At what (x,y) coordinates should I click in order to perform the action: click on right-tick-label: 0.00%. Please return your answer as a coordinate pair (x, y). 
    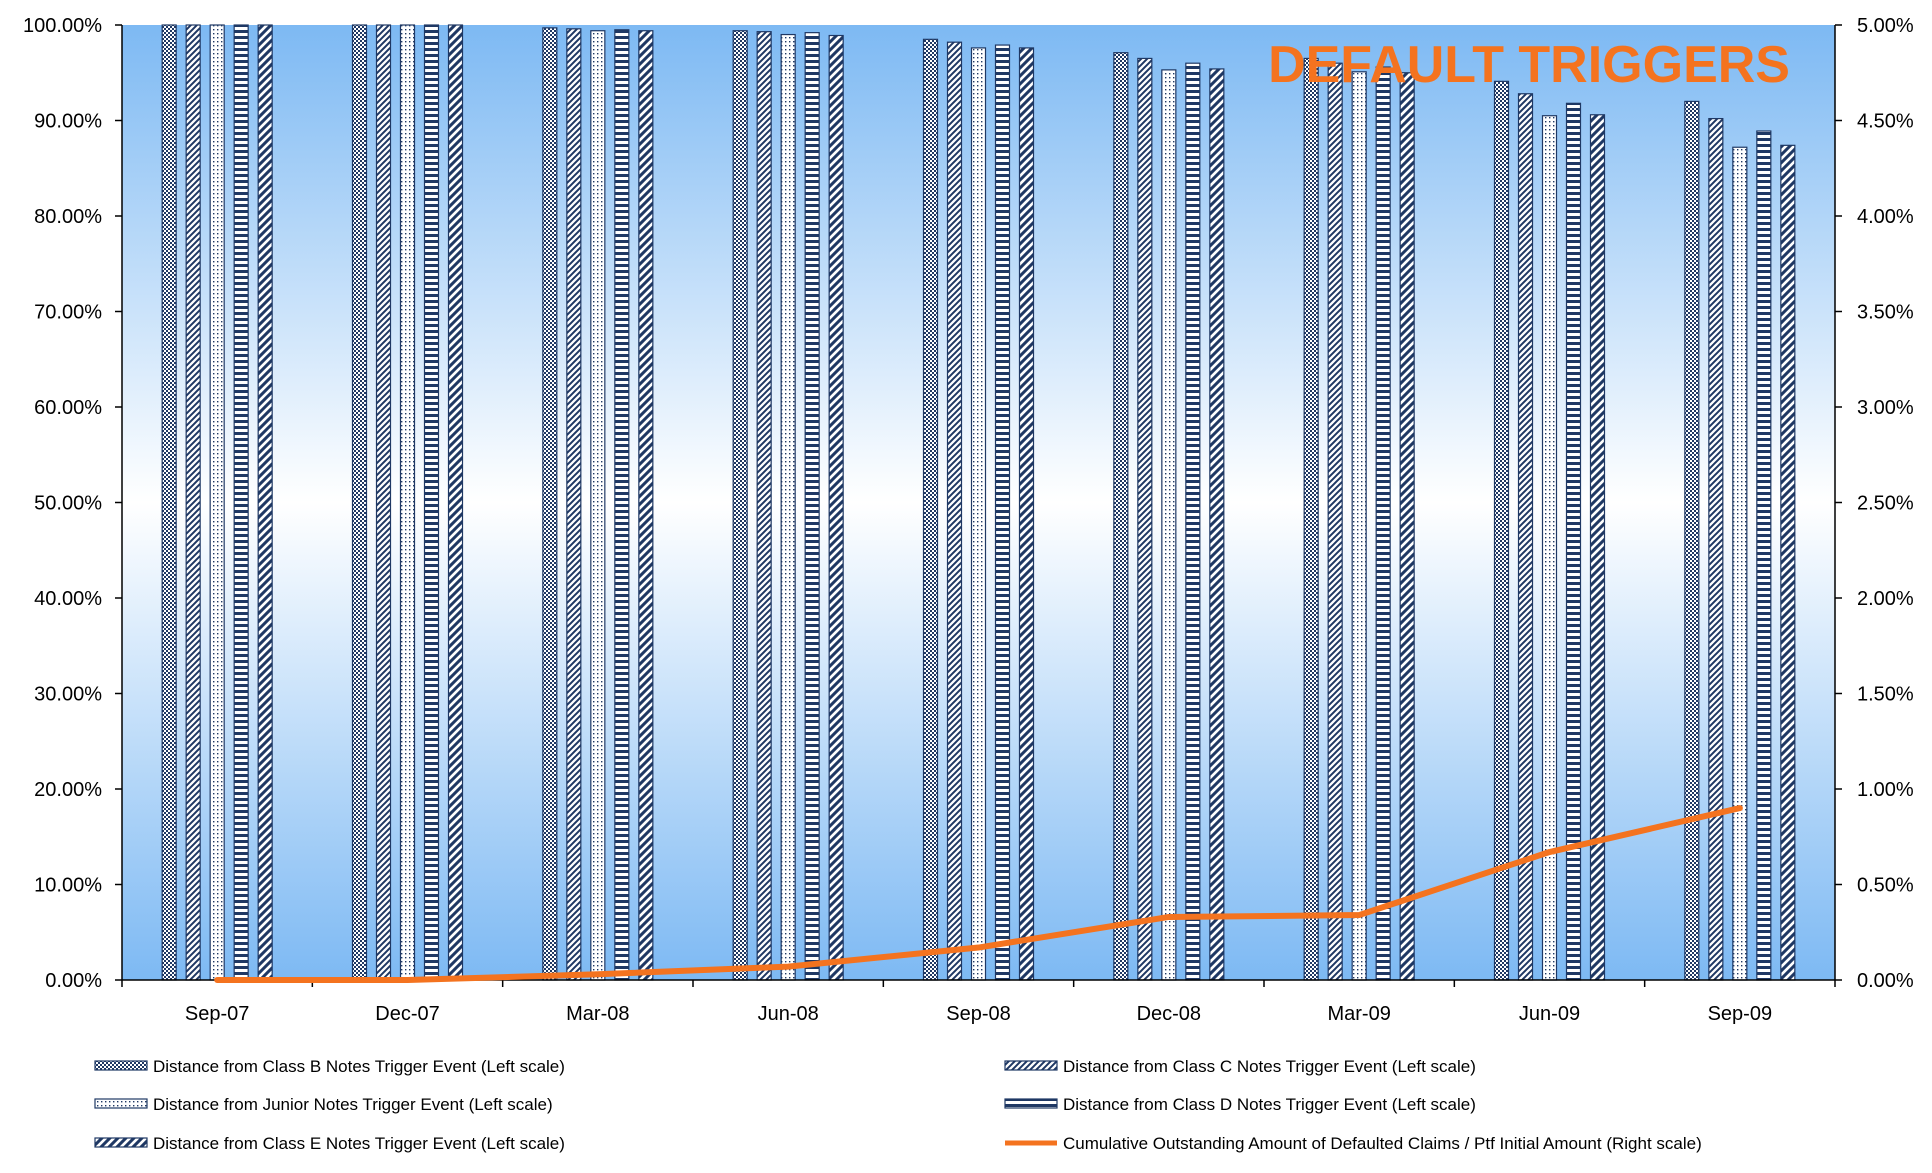
    Looking at the image, I should click on (1885, 981).